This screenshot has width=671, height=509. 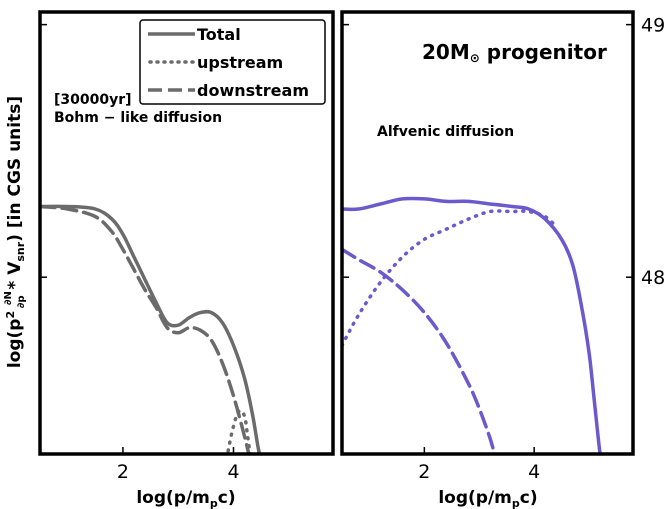 What do you see at coordinates (445, 132) in the screenshot?
I see `diffusion-annotation-right: Alfvenic diffusion` at bounding box center [445, 132].